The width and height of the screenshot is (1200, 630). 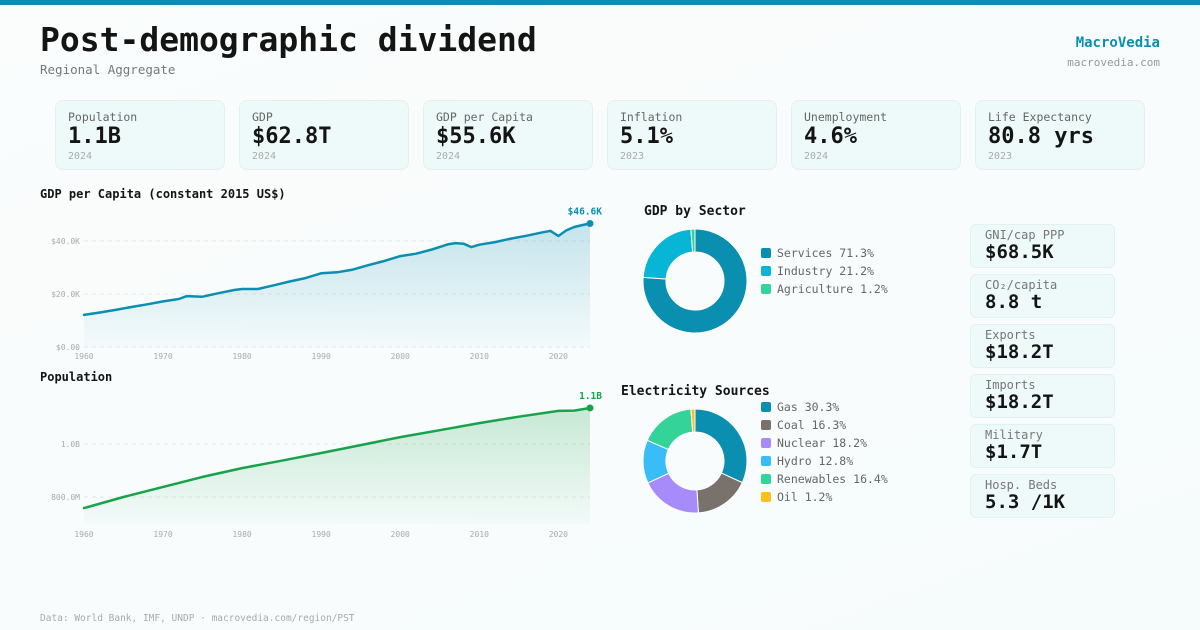 What do you see at coordinates (484, 117) in the screenshot?
I see `kpi-label: GDP per Capita` at bounding box center [484, 117].